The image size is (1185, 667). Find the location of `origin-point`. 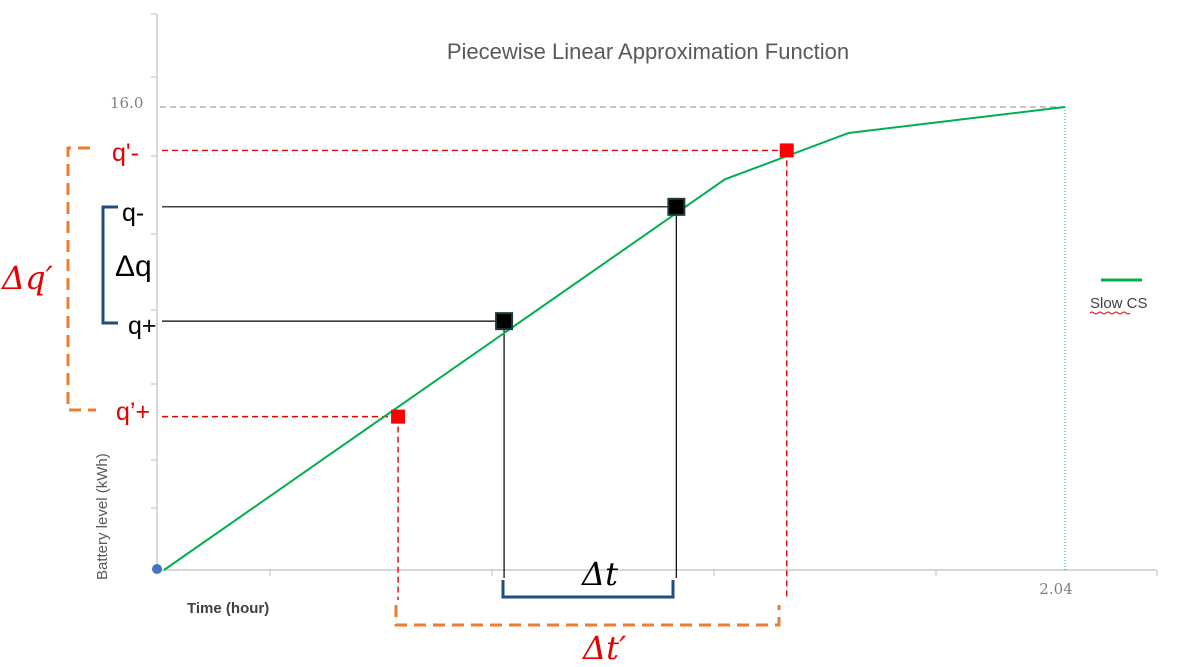

origin-point is located at coordinates (157, 569).